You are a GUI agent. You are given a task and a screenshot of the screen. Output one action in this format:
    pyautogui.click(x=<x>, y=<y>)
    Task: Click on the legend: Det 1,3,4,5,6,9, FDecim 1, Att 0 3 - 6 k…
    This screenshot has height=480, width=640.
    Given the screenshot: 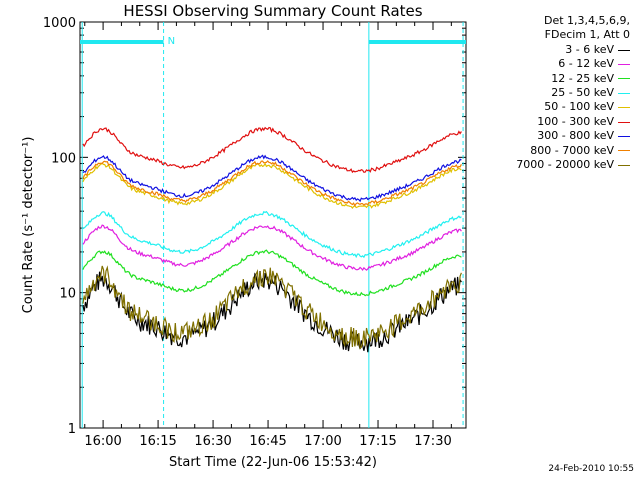 What is the action you would take?
    pyautogui.click(x=555, y=93)
    